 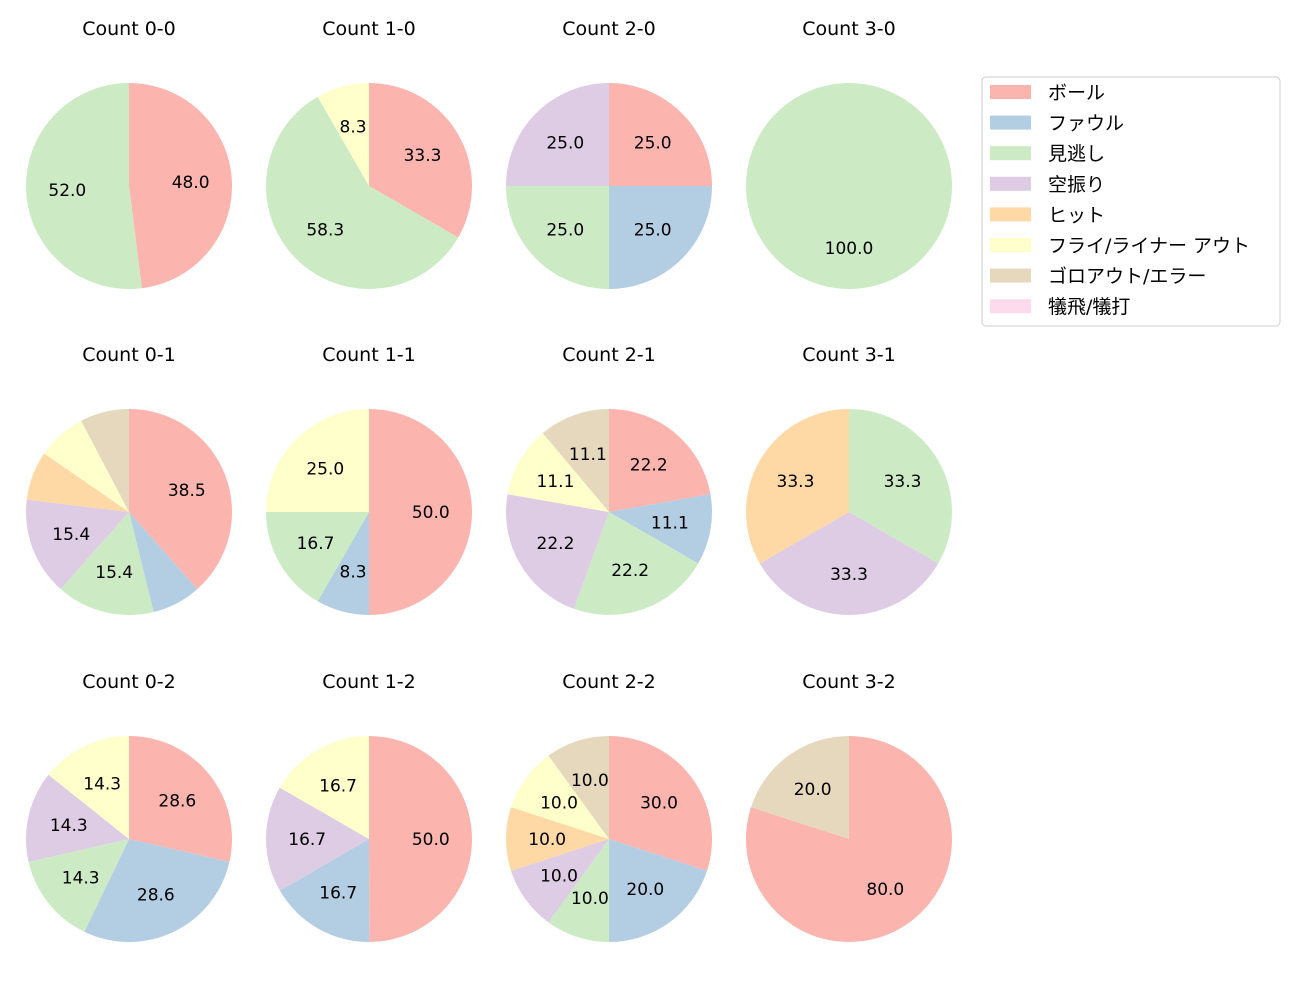 I want to click on slice-label: 30.0, so click(x=659, y=804).